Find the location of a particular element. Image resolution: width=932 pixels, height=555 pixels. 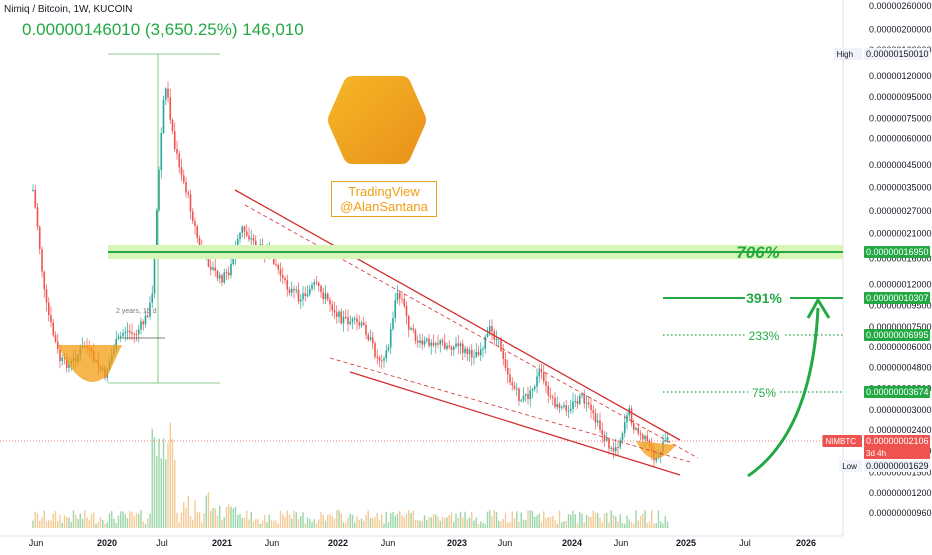

time-tick-label: 2025 is located at coordinates (686, 543).